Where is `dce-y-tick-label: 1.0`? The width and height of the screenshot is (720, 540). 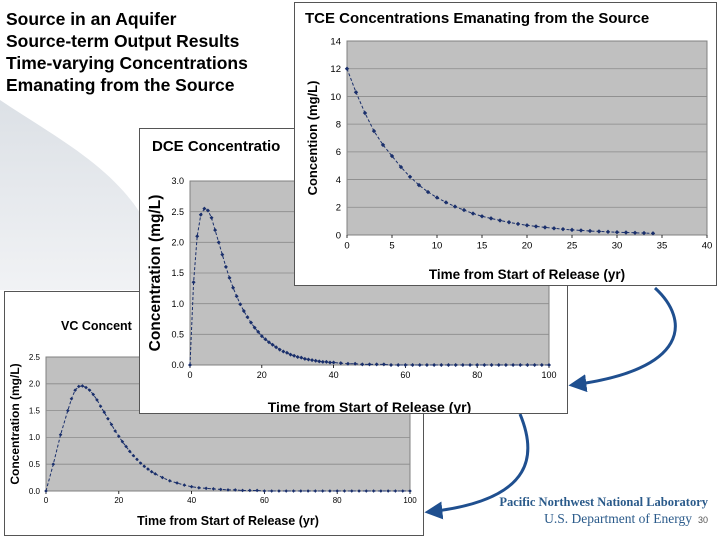
dce-y-tick-label: 1.0 is located at coordinates (177, 304).